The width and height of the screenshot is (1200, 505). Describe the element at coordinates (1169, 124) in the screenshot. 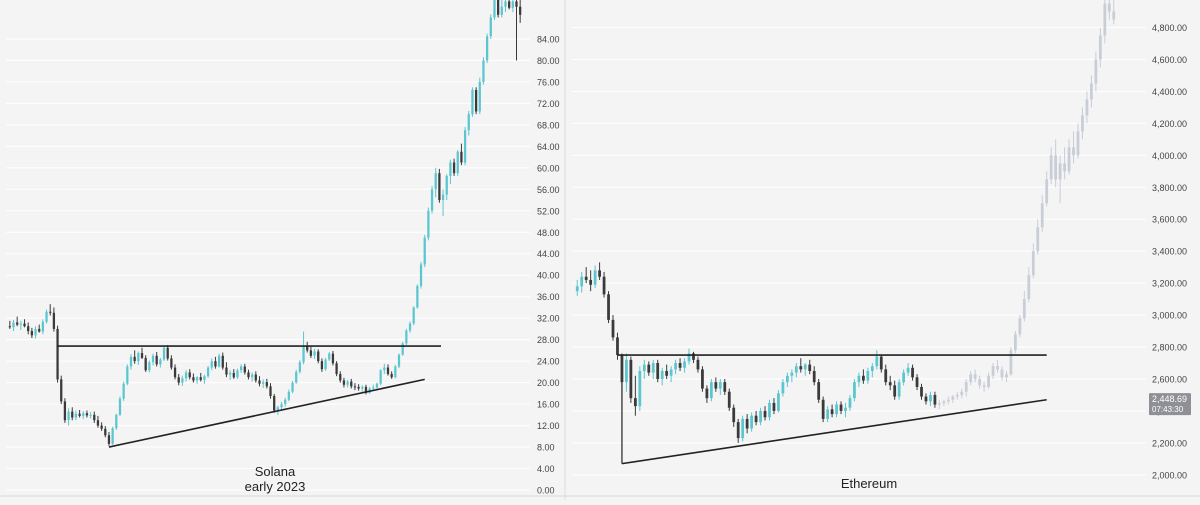

I see `y-tick-label: 4,200.00` at that location.